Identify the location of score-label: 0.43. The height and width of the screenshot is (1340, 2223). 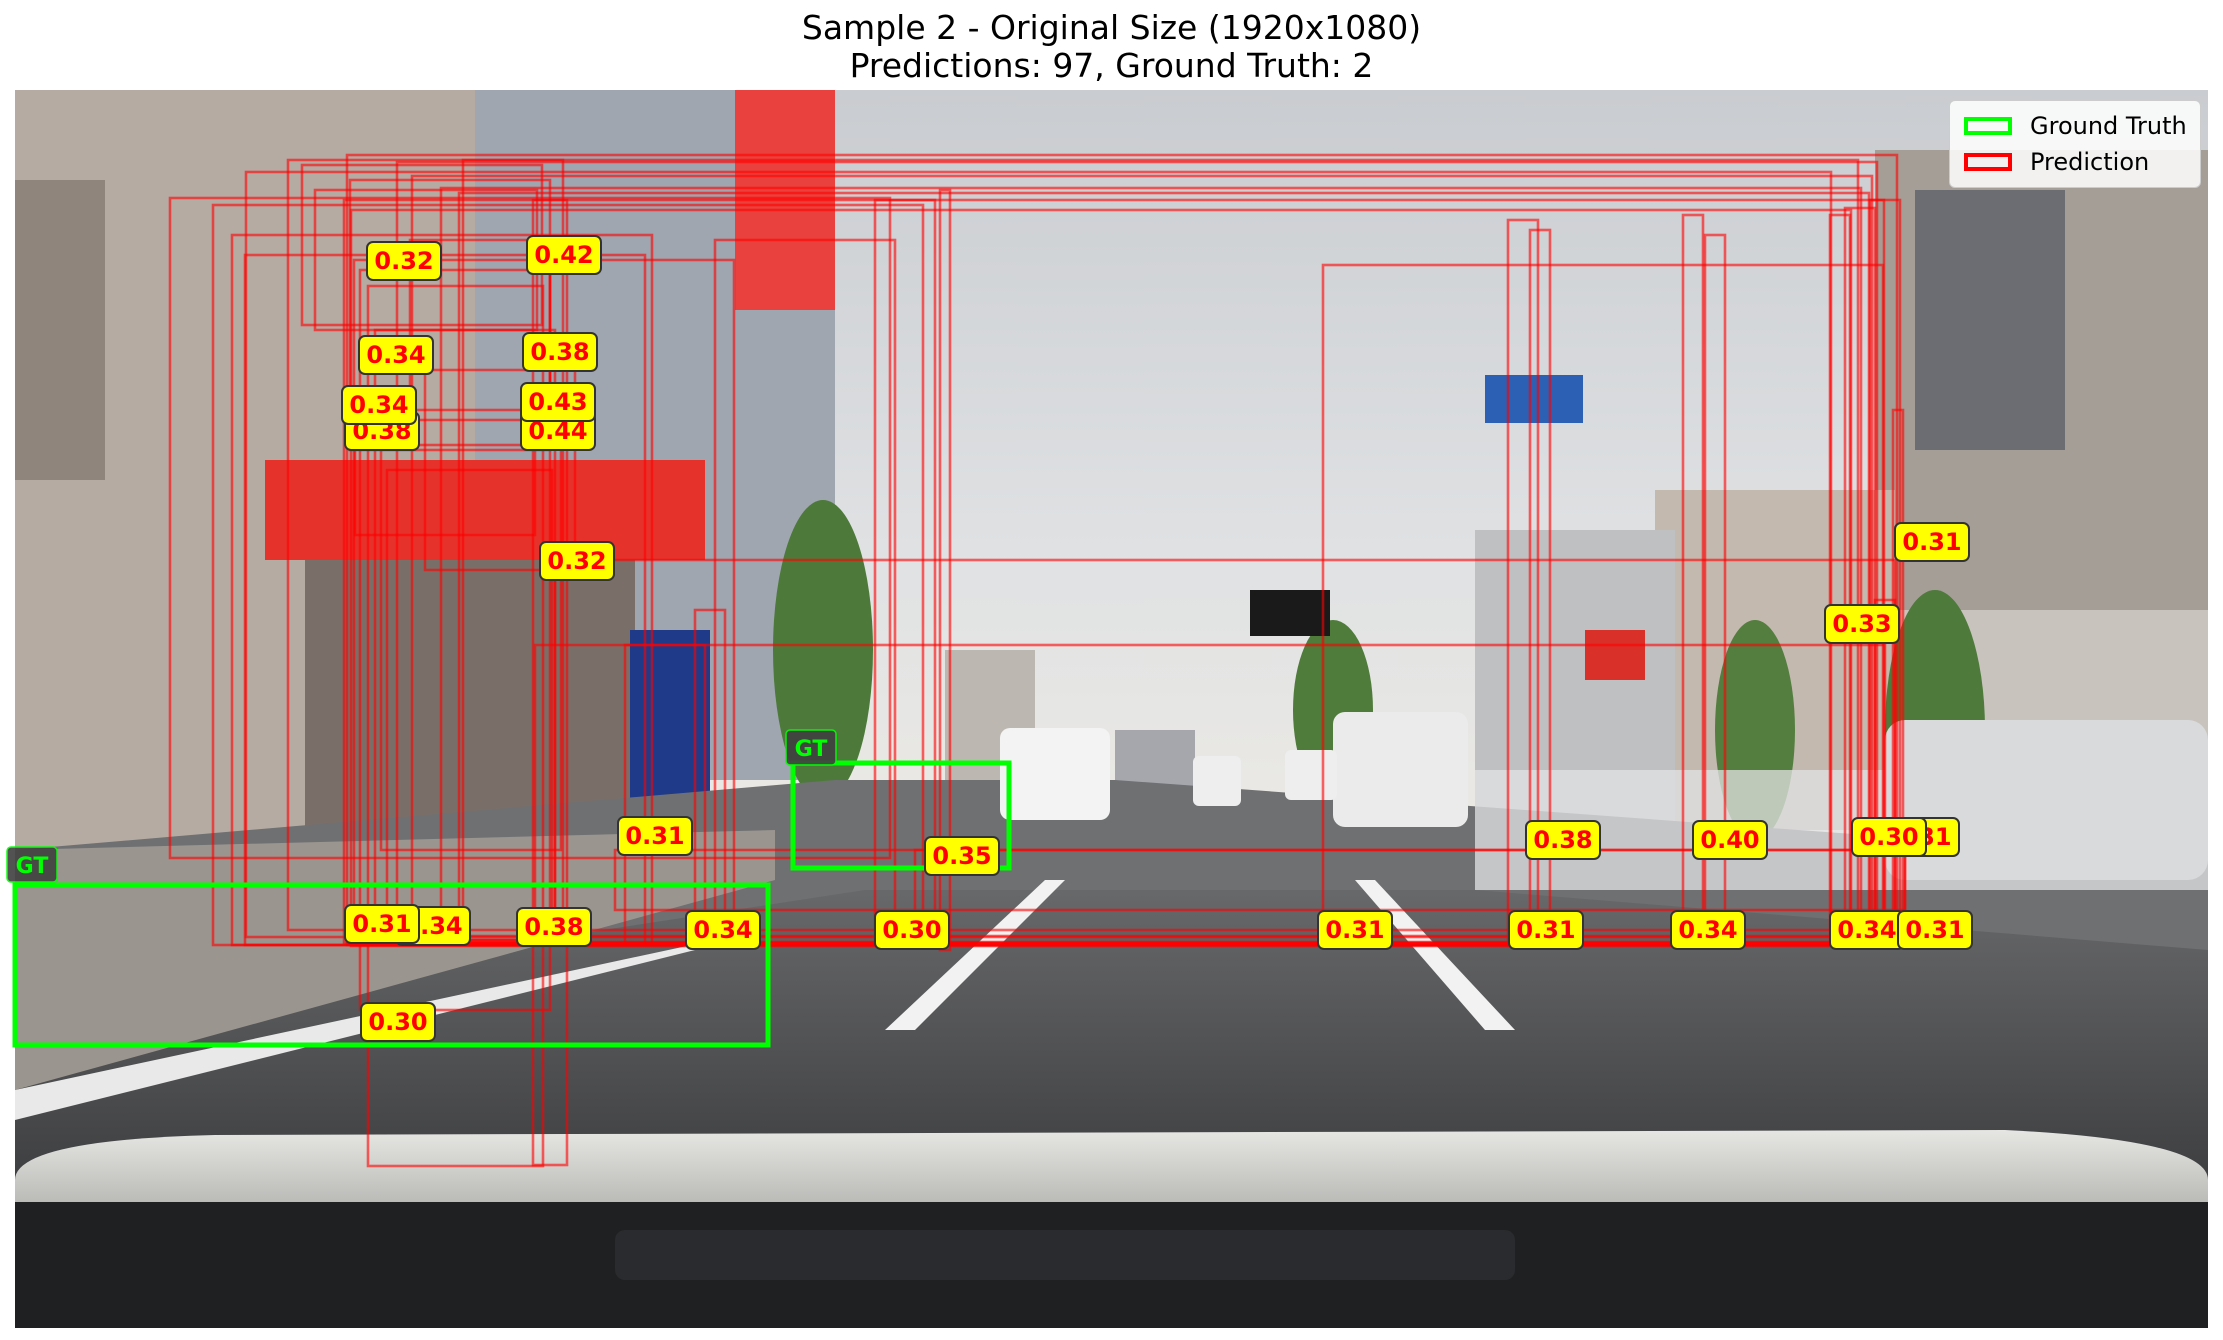
(558, 402).